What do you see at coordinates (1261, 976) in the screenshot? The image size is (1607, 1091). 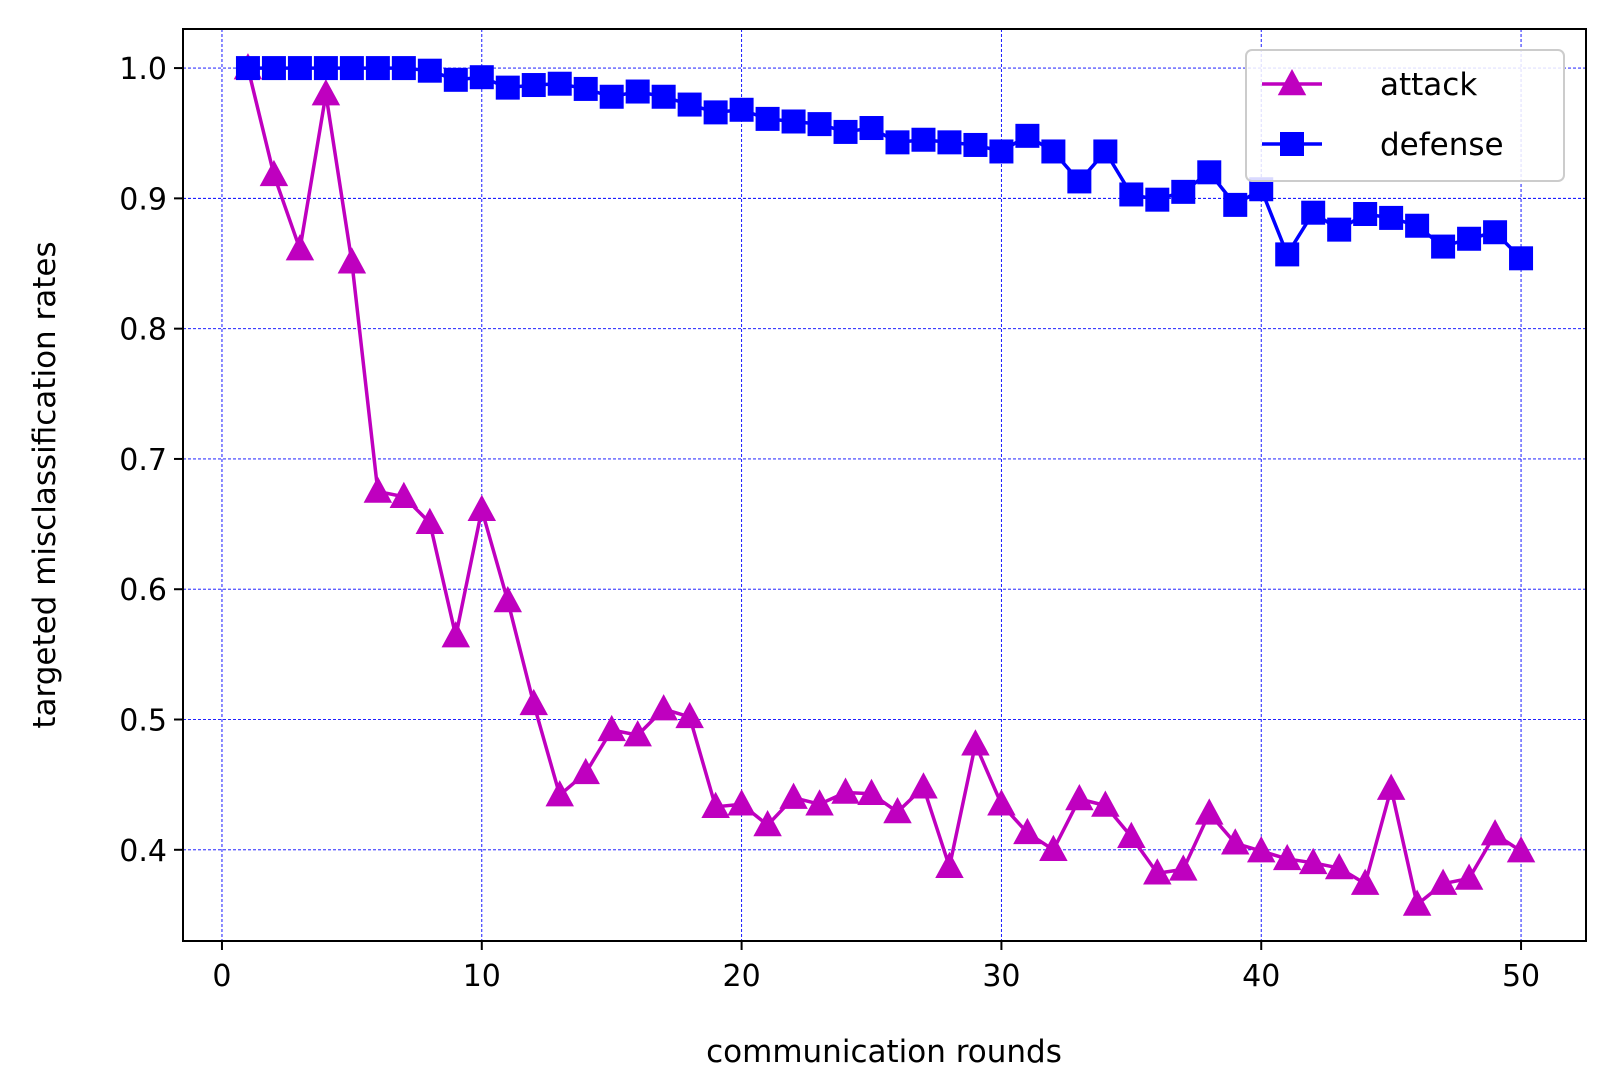 I see `x-tick-label-4: 40` at bounding box center [1261, 976].